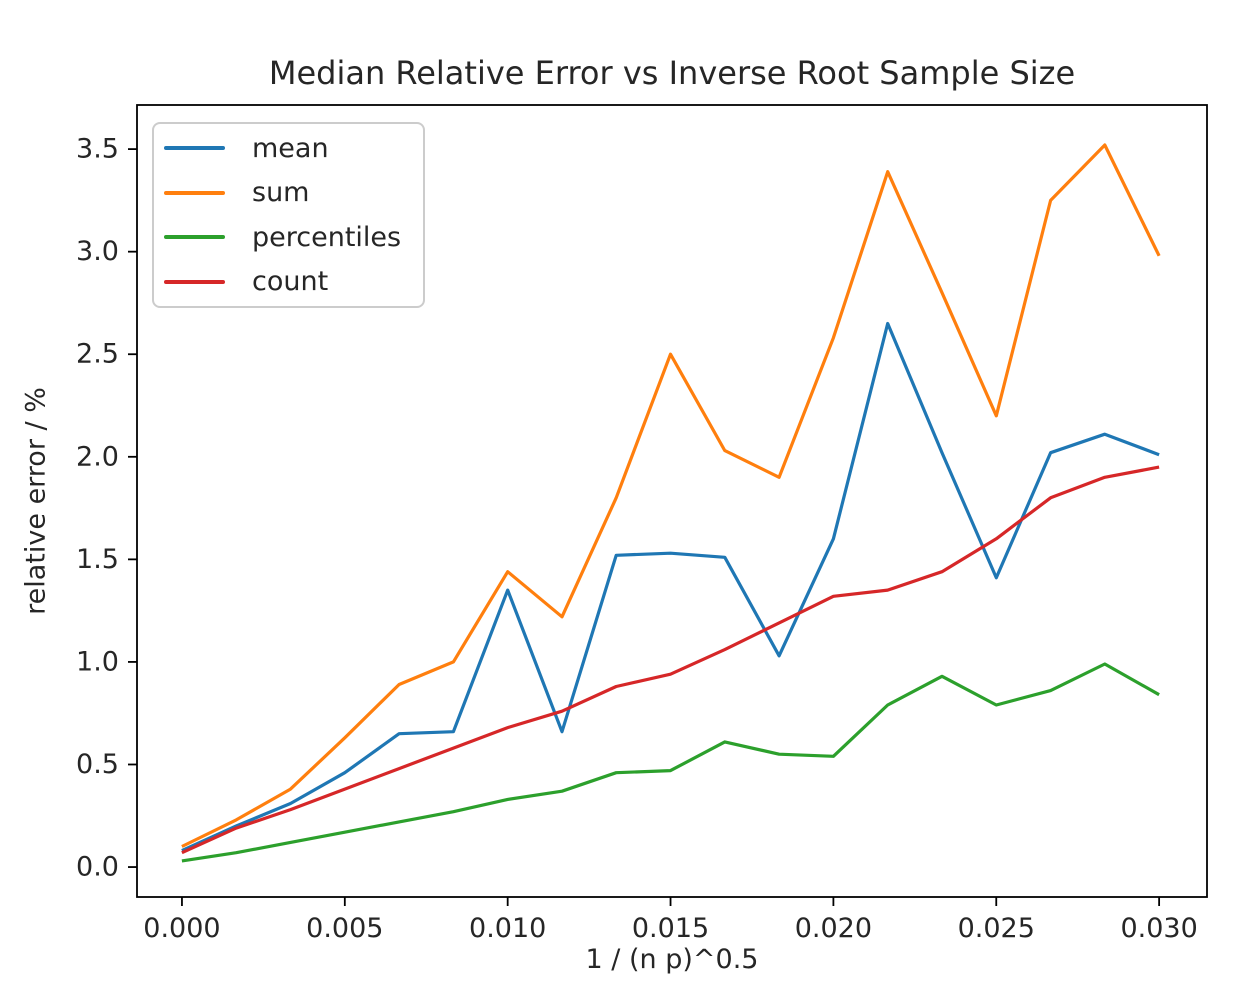 This screenshot has height=1000, width=1250. I want to click on legend: mean sum percentiles count, so click(288, 215).